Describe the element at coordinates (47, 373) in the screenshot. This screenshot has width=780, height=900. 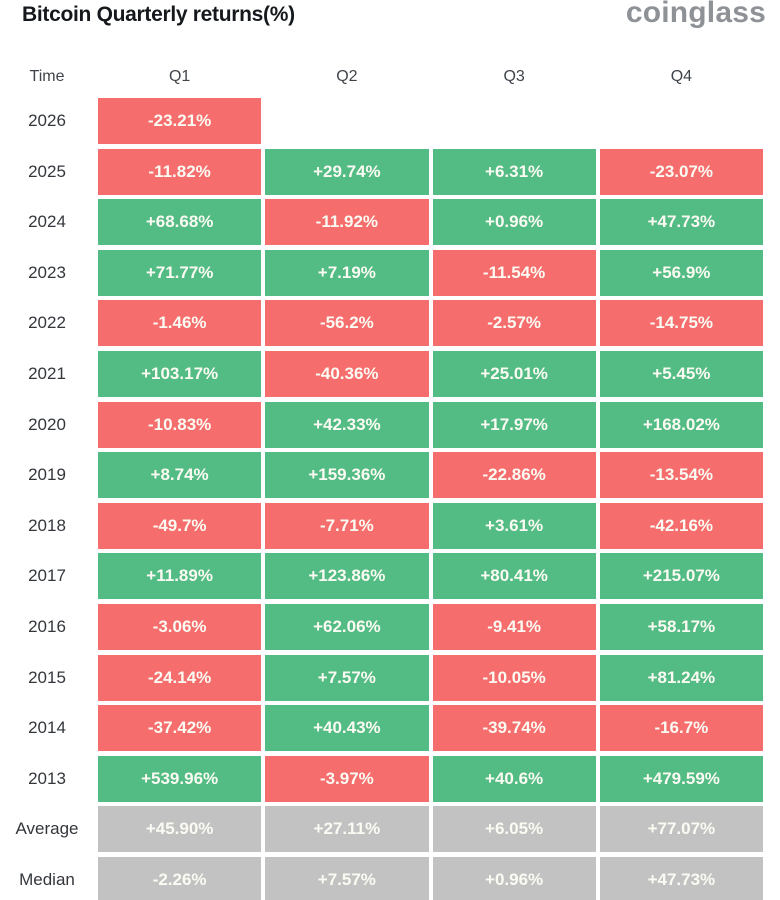
I see `row-label-2021: 2021` at that location.